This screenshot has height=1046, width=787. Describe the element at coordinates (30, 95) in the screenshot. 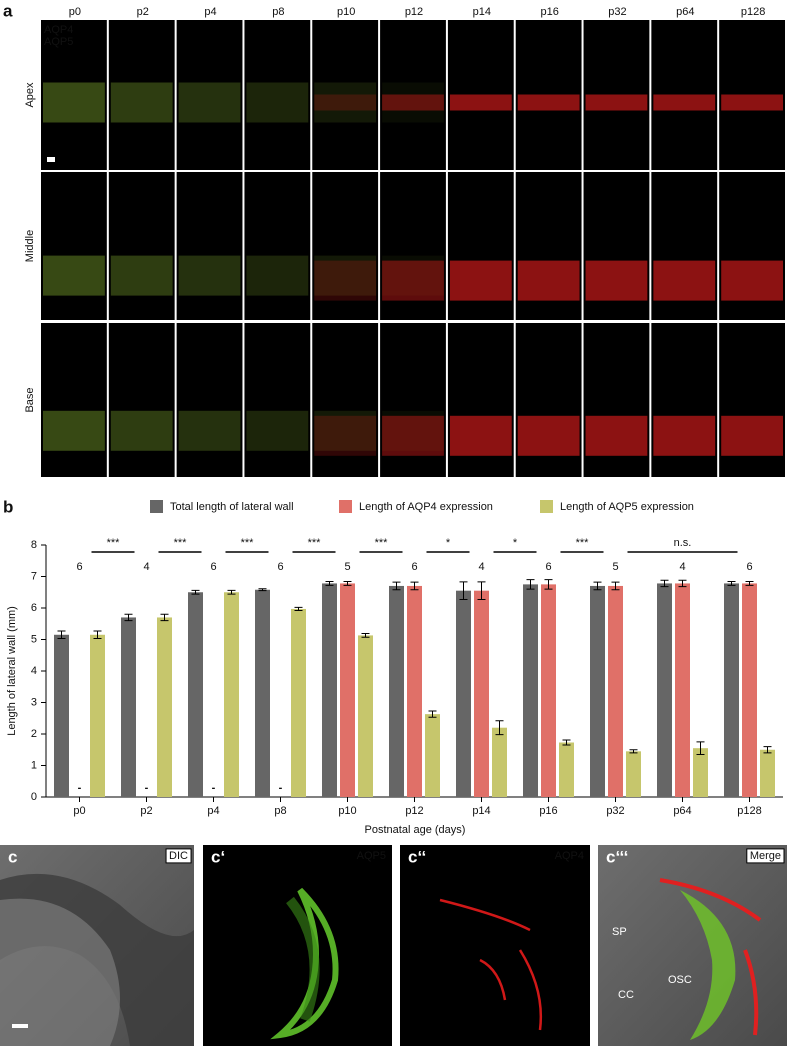

I see `row-label: Apex` at that location.